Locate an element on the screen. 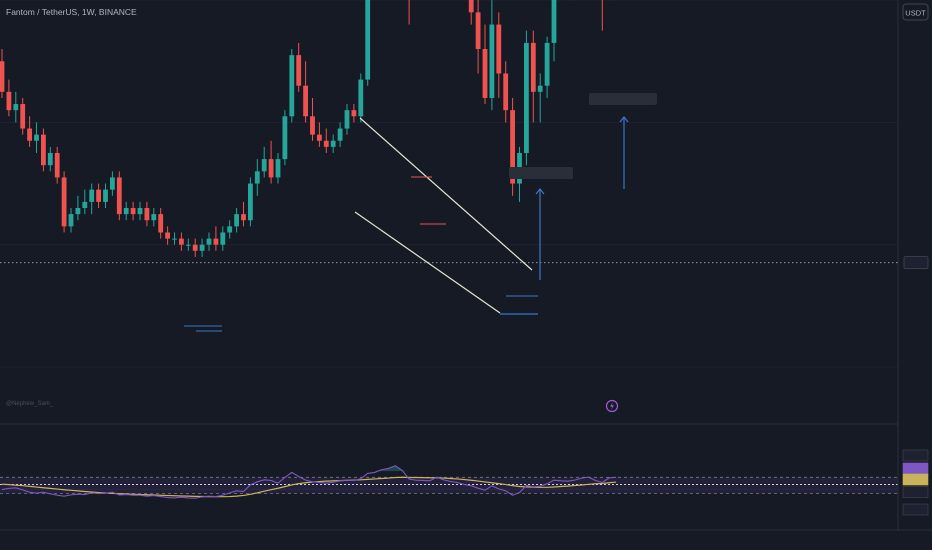  lightning-icon is located at coordinates (612, 406).